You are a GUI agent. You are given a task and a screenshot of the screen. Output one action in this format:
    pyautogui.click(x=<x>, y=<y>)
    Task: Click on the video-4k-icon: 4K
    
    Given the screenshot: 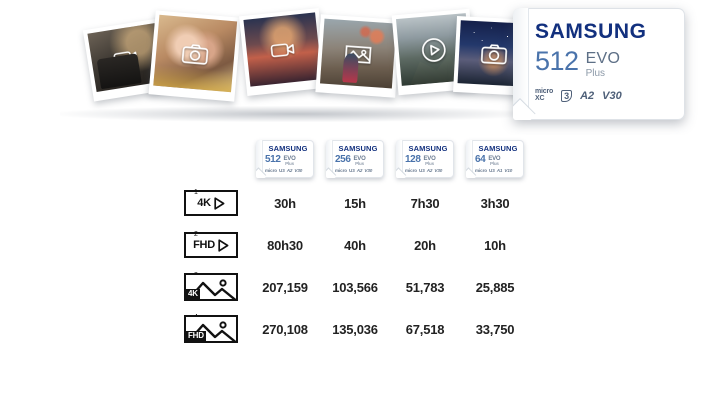 What is the action you would take?
    pyautogui.click(x=211, y=203)
    